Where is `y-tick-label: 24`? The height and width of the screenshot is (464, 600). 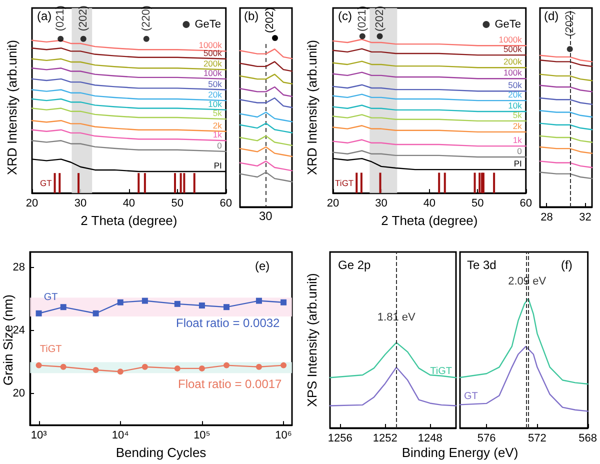 y-tick-label: 24 is located at coordinates (18, 330).